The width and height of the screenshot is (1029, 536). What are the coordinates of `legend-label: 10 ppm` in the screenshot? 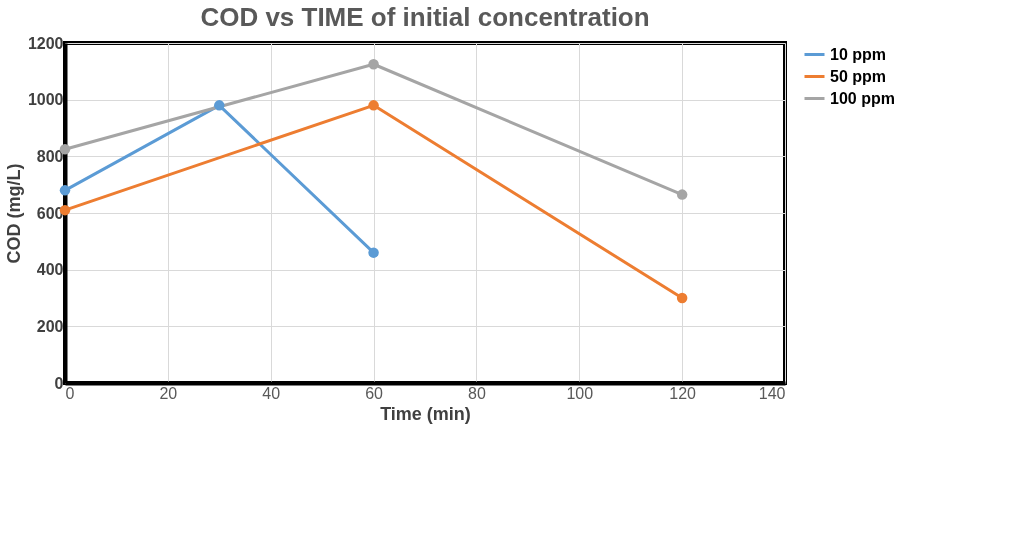 It's located at (858, 54).